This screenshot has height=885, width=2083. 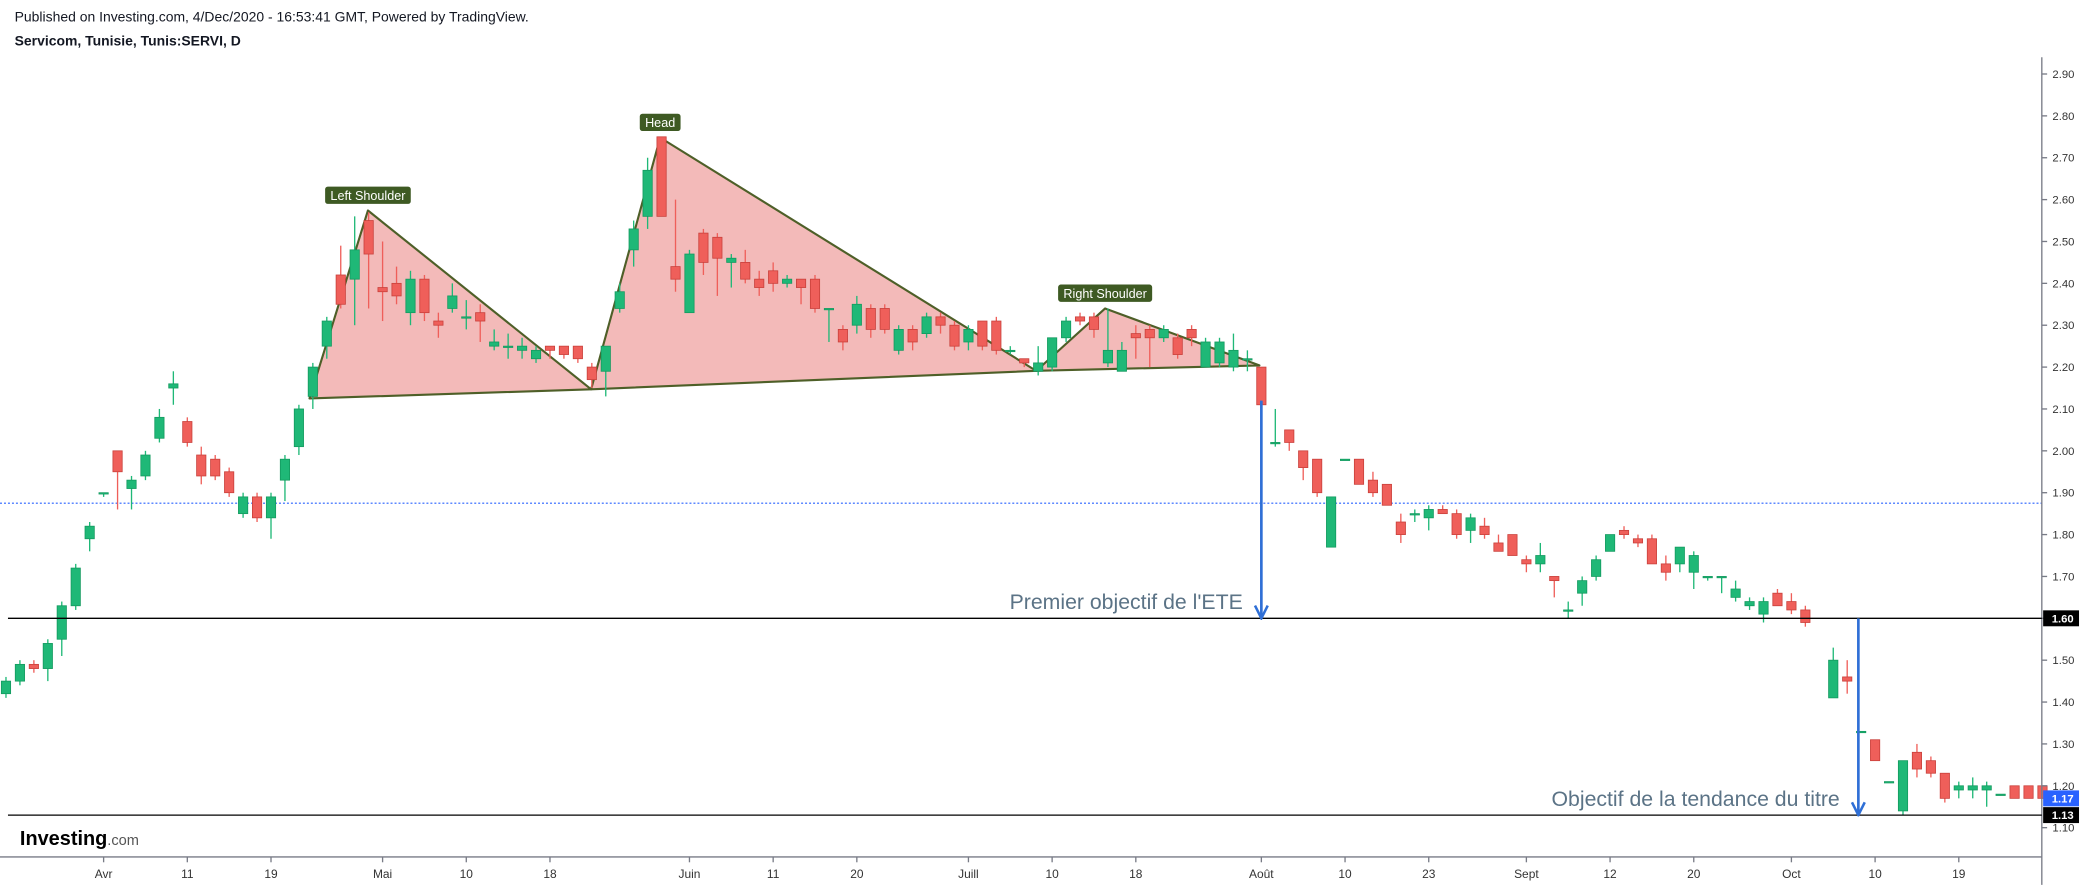 What do you see at coordinates (2063, 787) in the screenshot?
I see `y-tick-label: 1.20` at bounding box center [2063, 787].